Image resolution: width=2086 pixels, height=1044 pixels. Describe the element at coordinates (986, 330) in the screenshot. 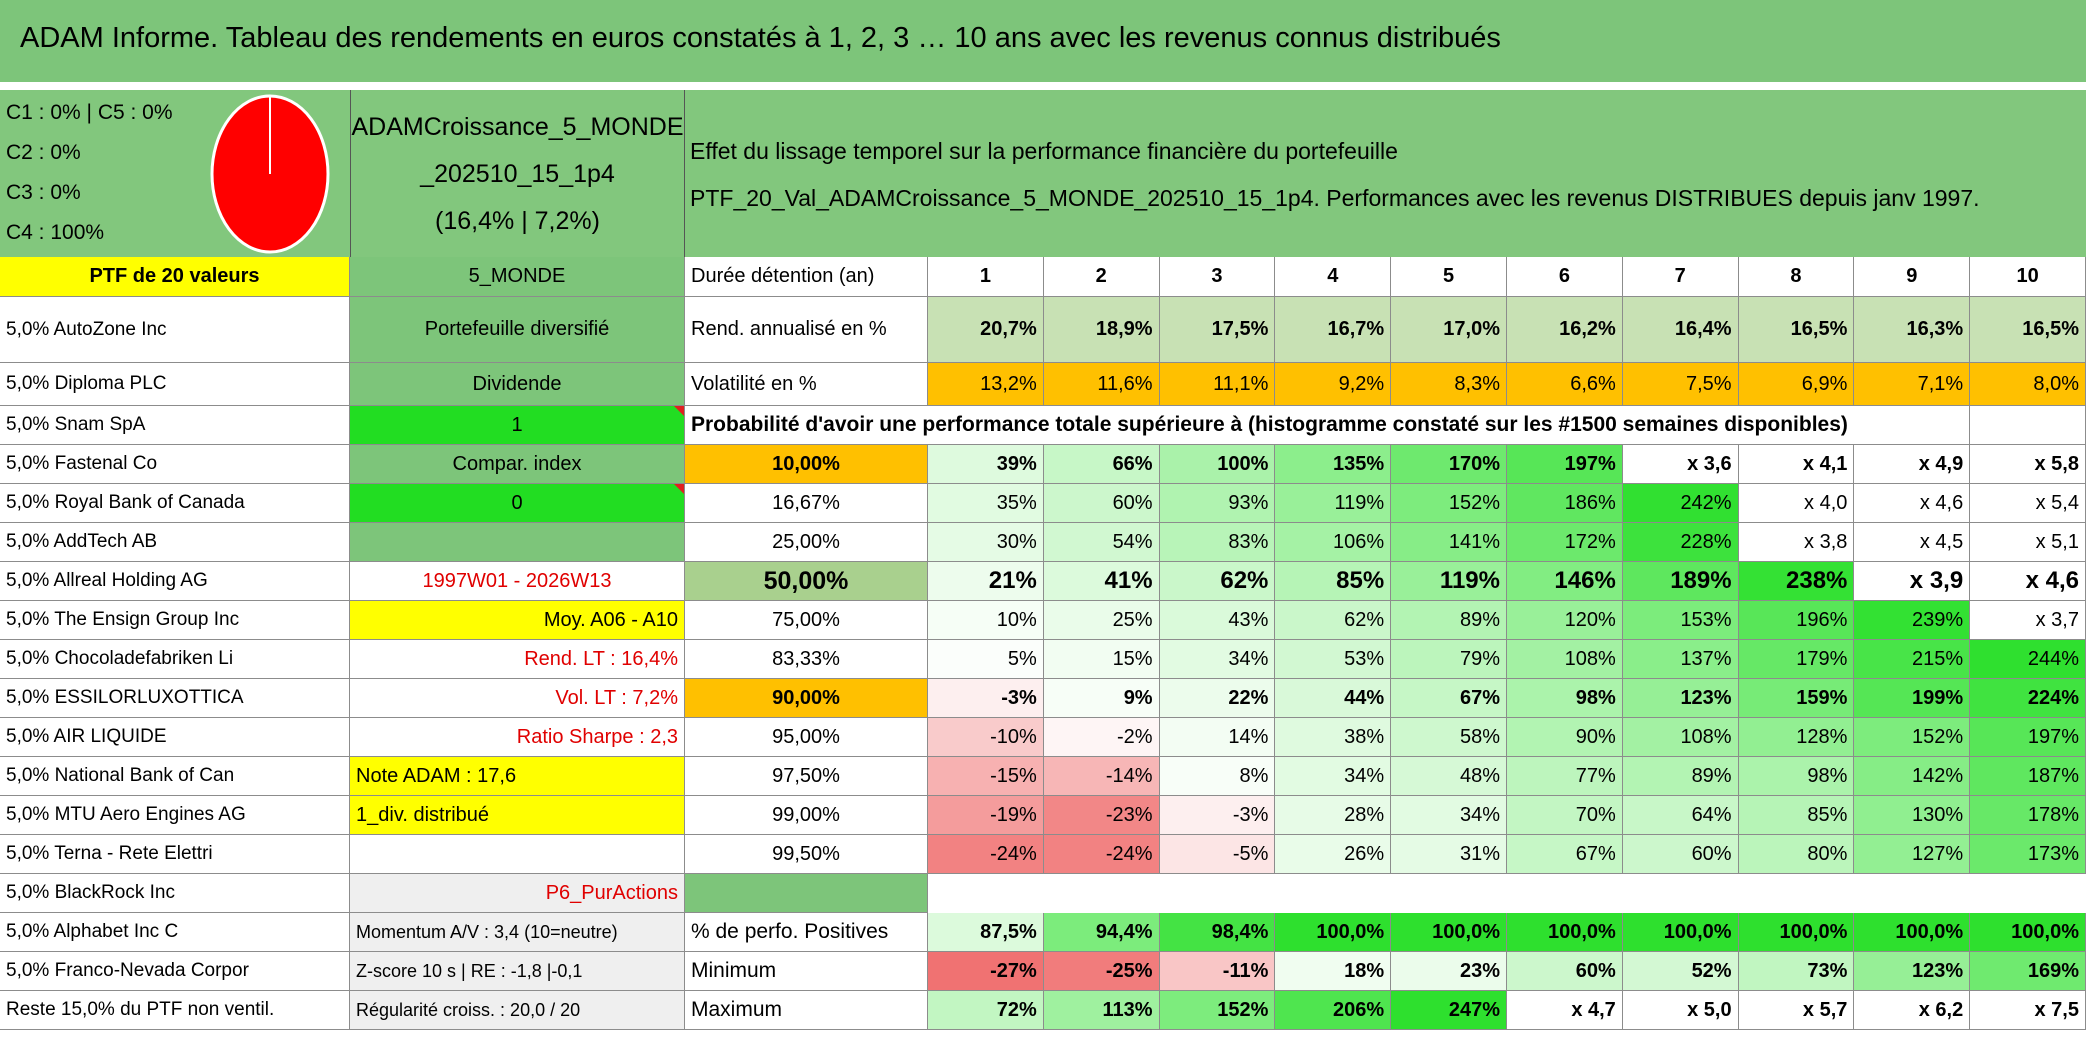

I see `metric-value: 20,7%` at that location.